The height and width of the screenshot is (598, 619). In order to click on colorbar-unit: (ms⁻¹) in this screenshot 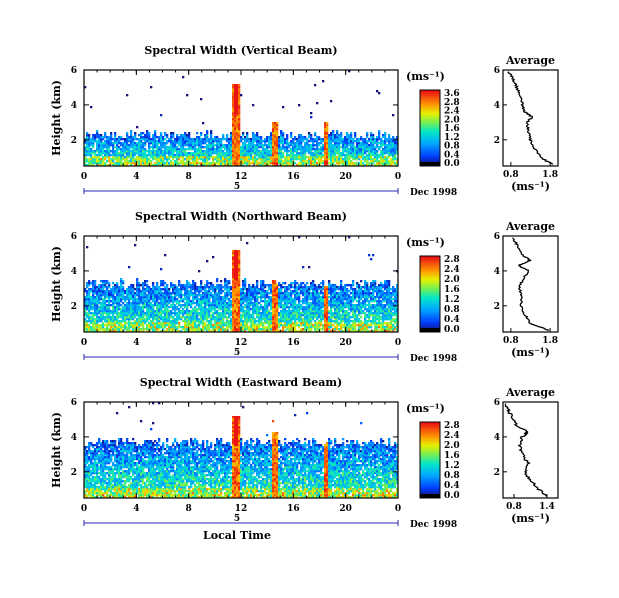, I will do `click(425, 76)`.